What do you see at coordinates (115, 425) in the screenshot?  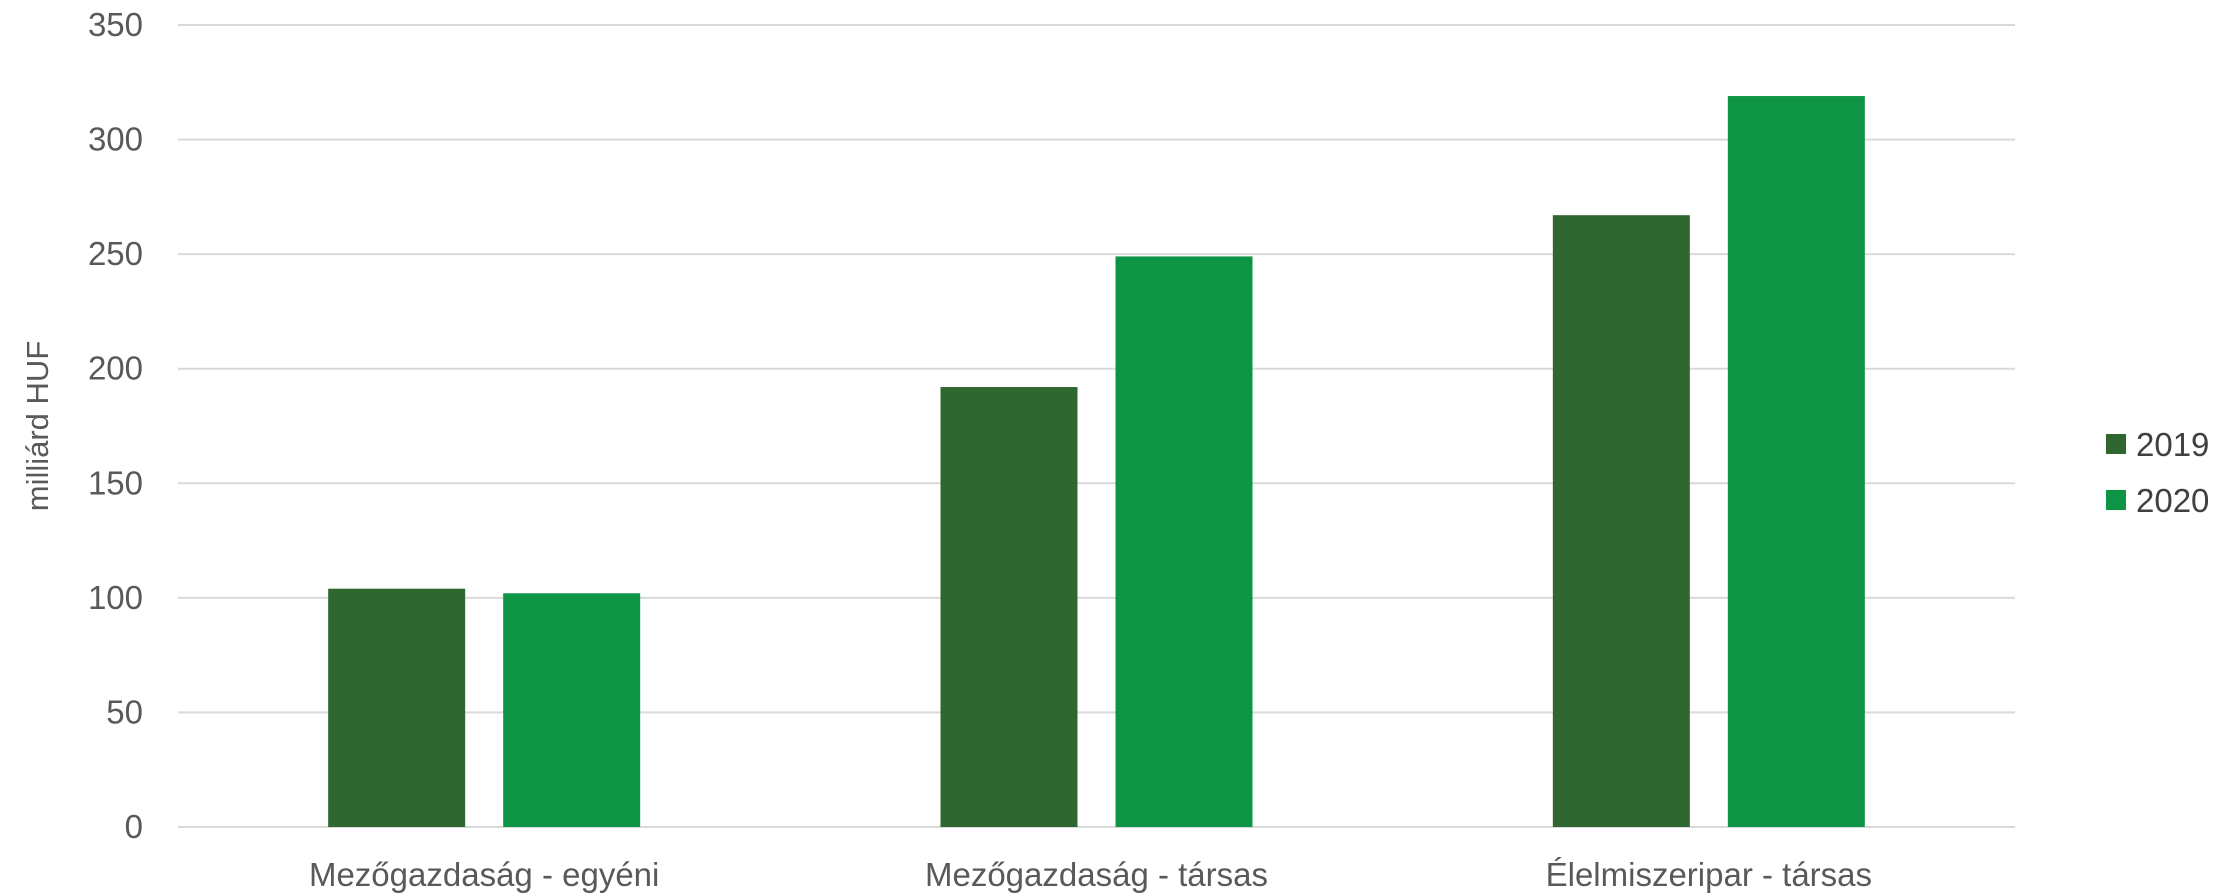 I see `y-axis-ticks: 0 50 100 150 200 250 300 350` at bounding box center [115, 425].